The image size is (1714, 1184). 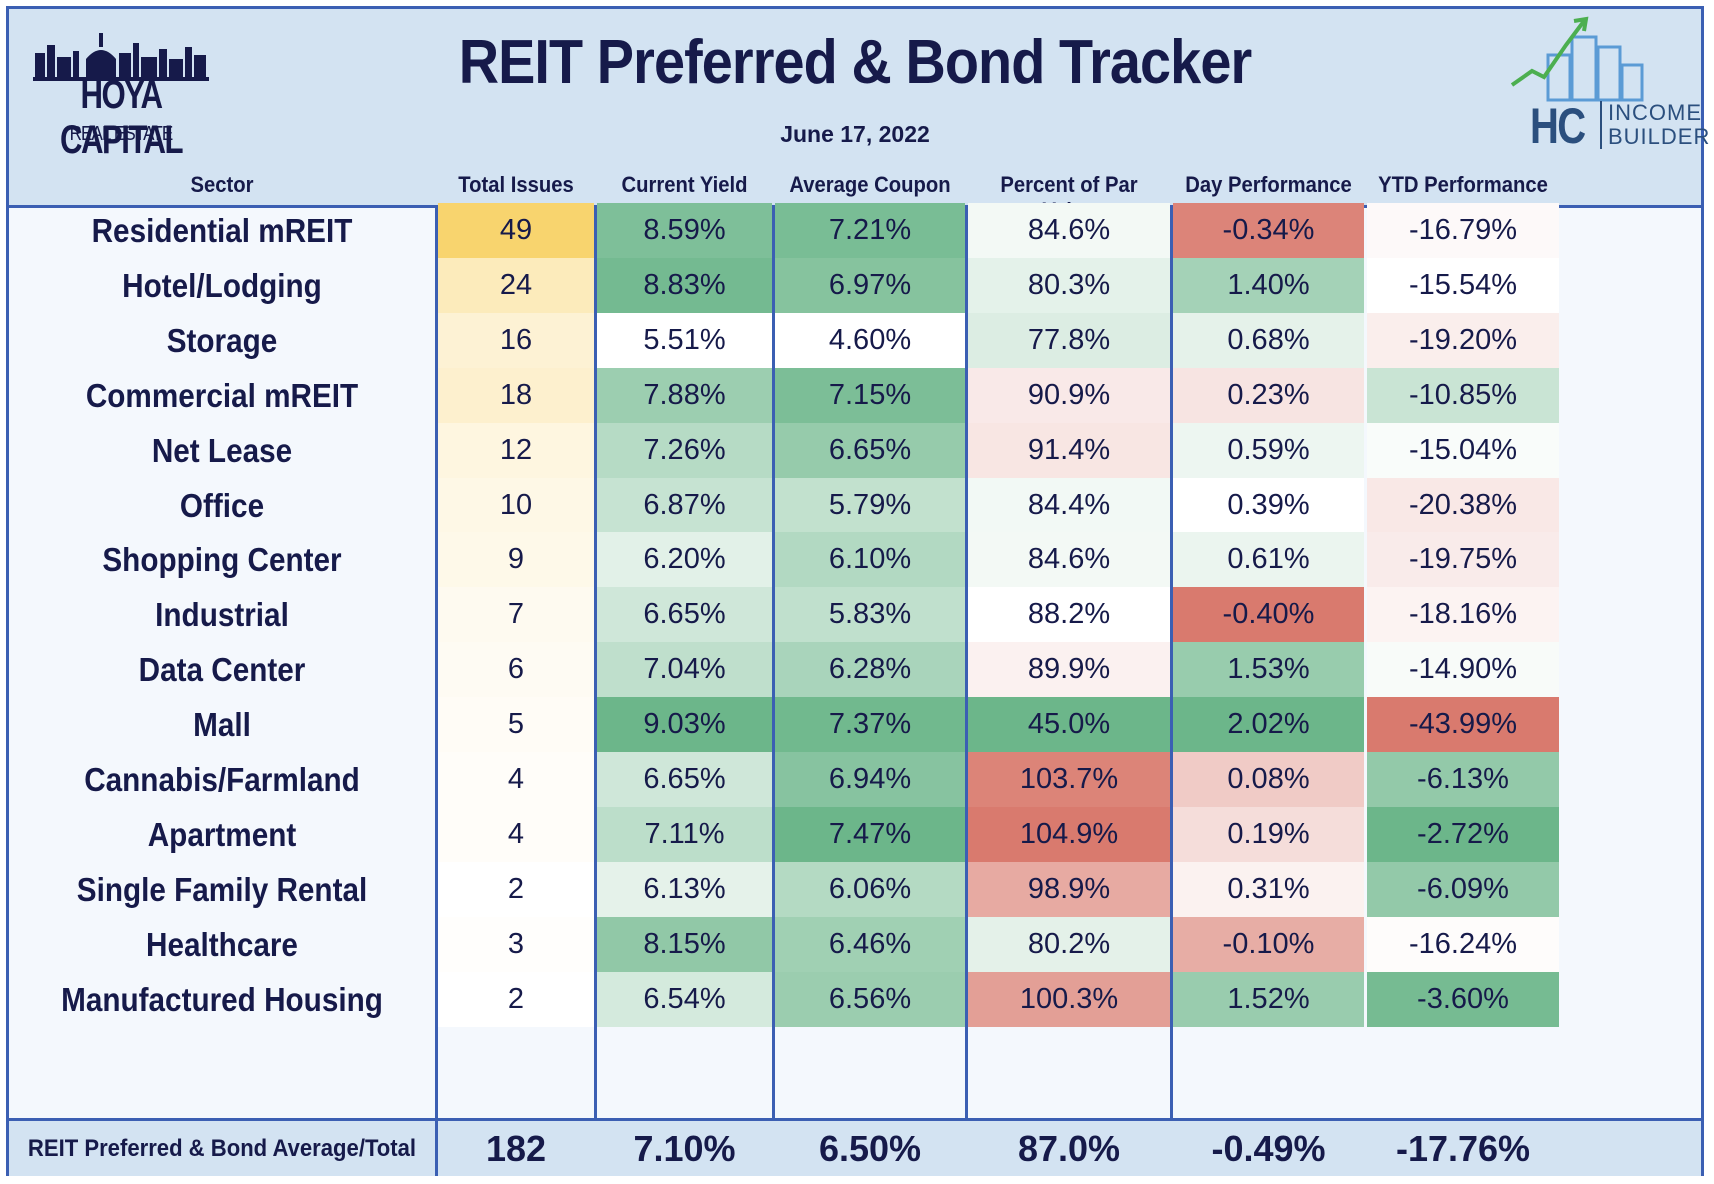 I want to click on cell-total-issues: 18, so click(x=516, y=395).